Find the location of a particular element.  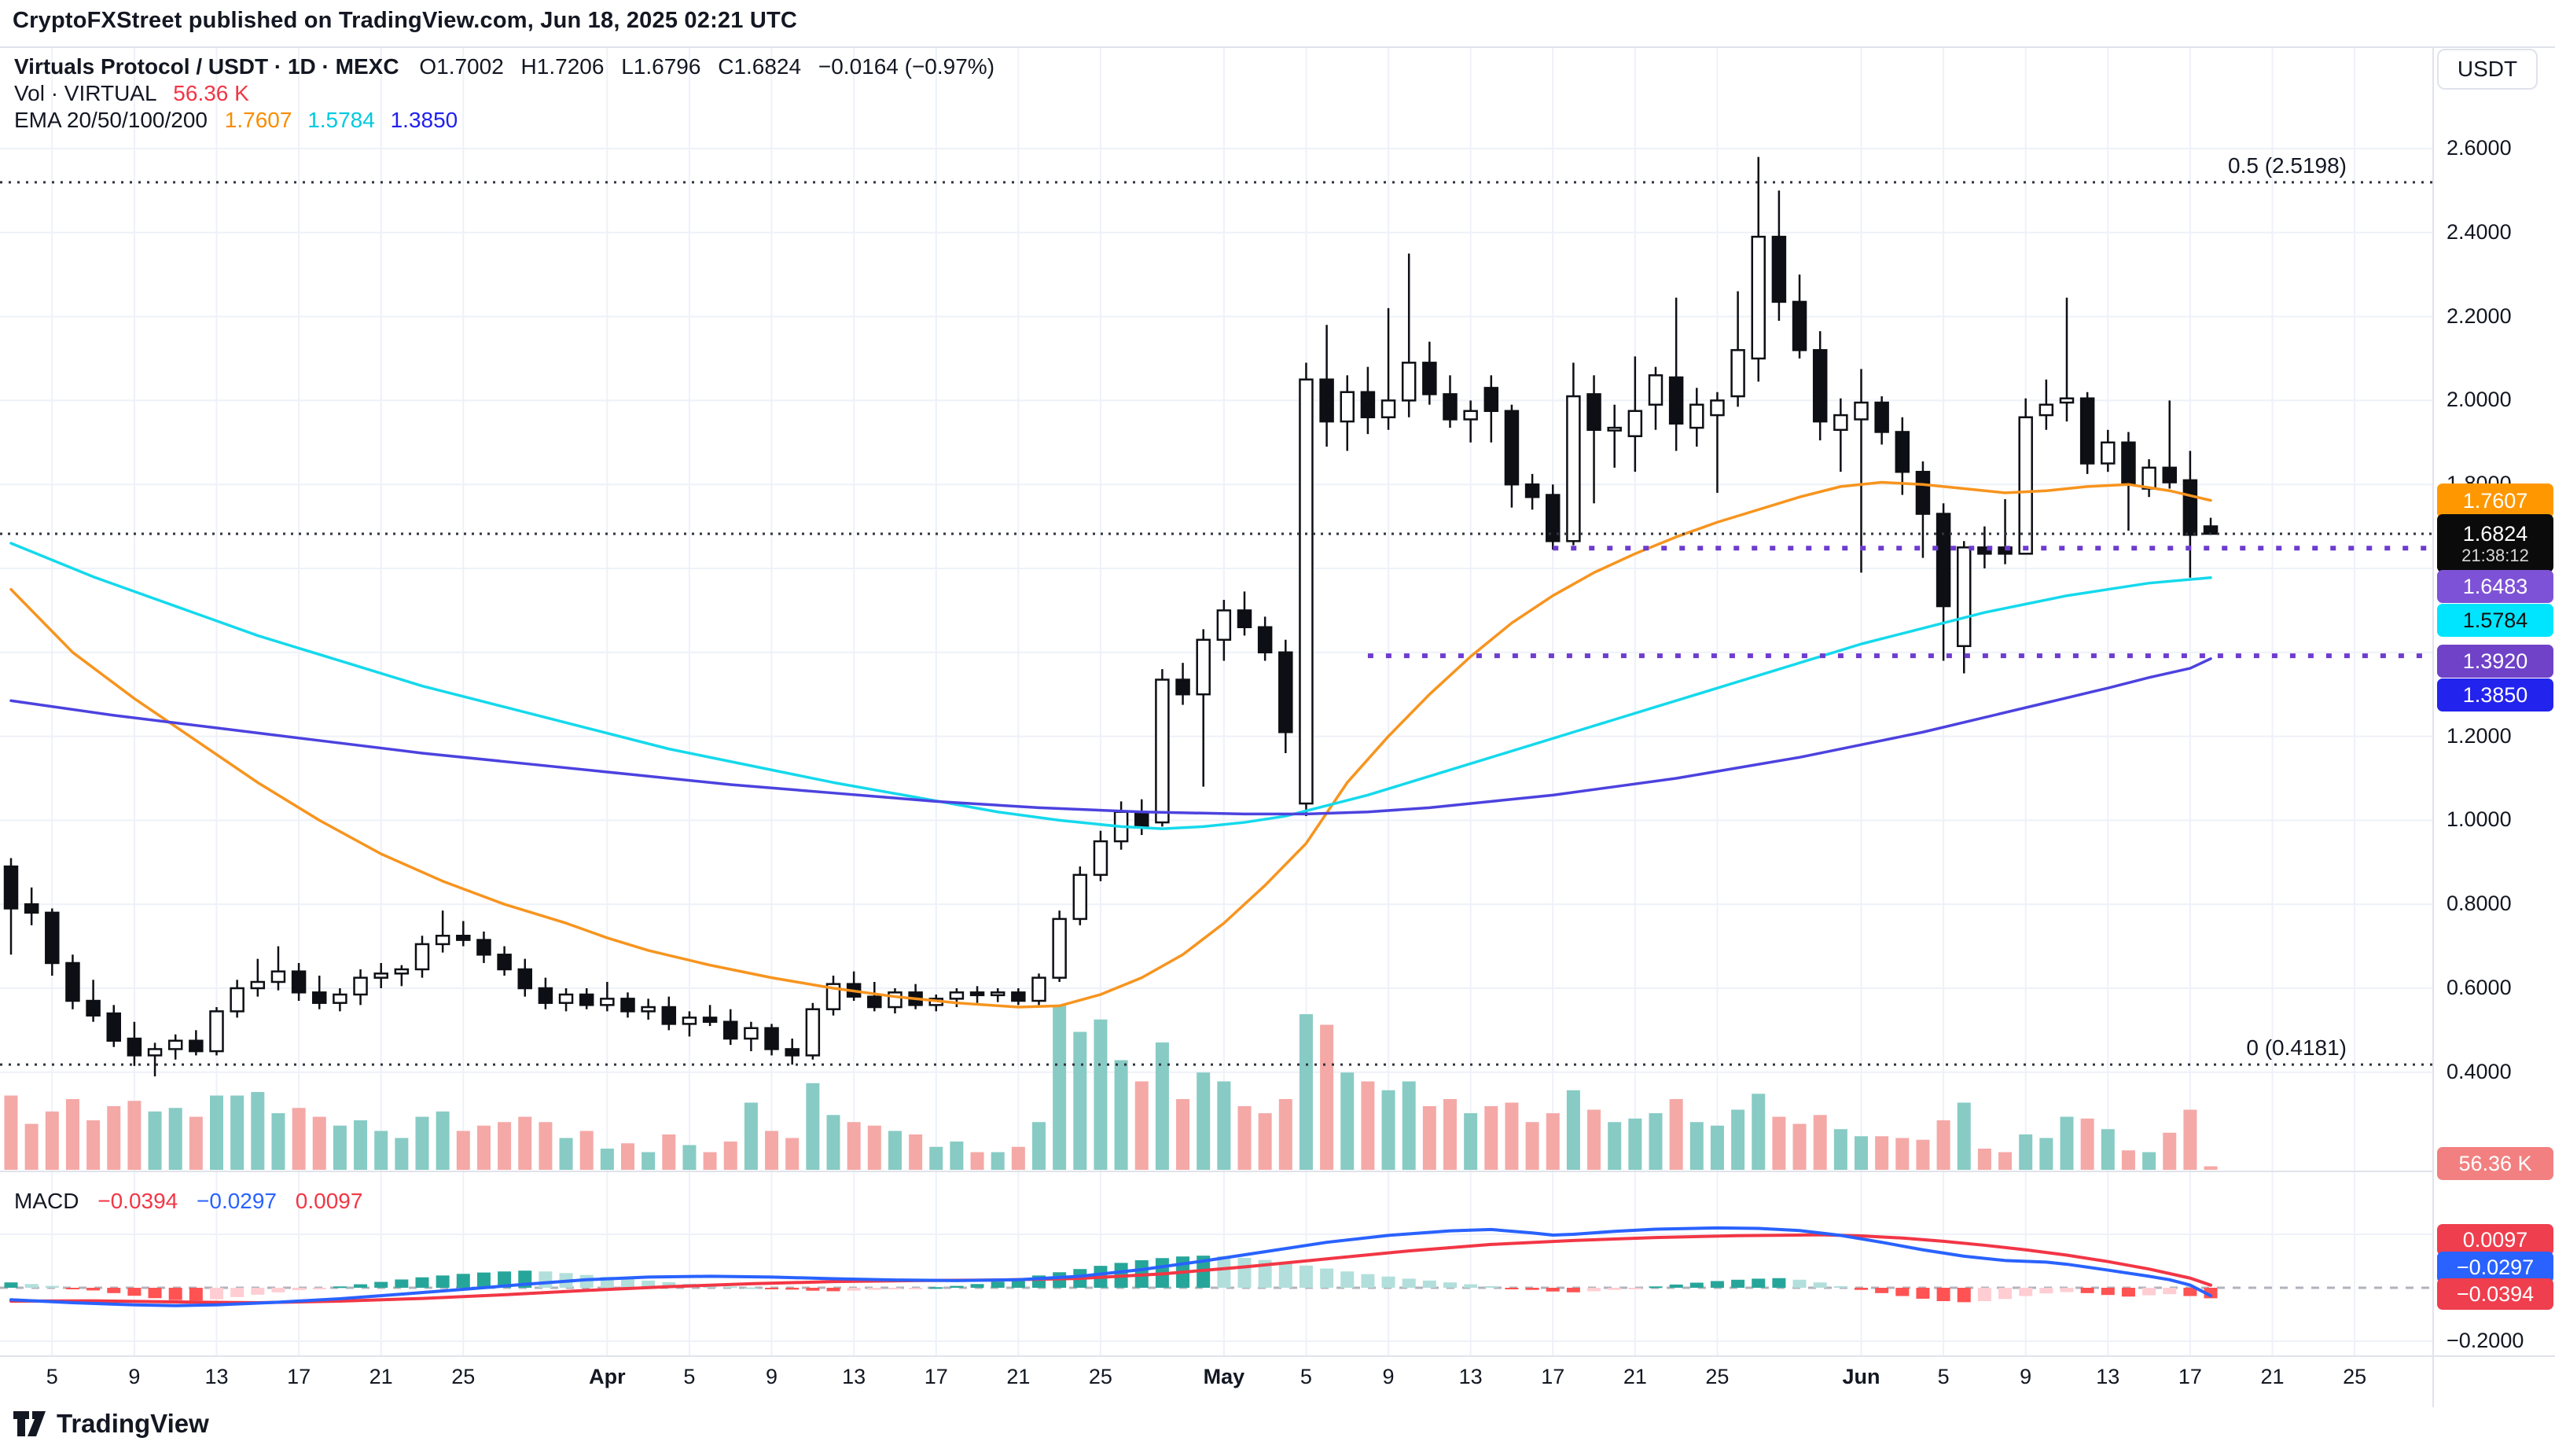

volume-legend-row: Vol · VIRTUAL 56.36 K is located at coordinates (510, 93).